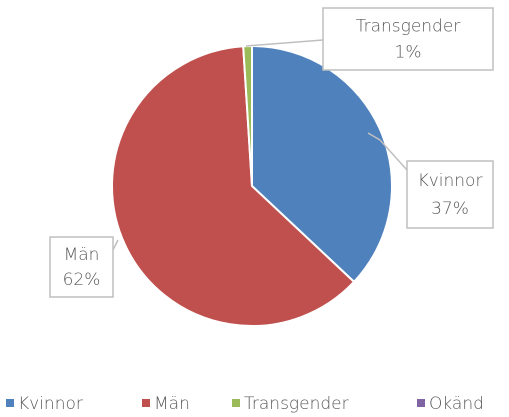  What do you see at coordinates (408, 53) in the screenshot?
I see `data-label: 1%` at bounding box center [408, 53].